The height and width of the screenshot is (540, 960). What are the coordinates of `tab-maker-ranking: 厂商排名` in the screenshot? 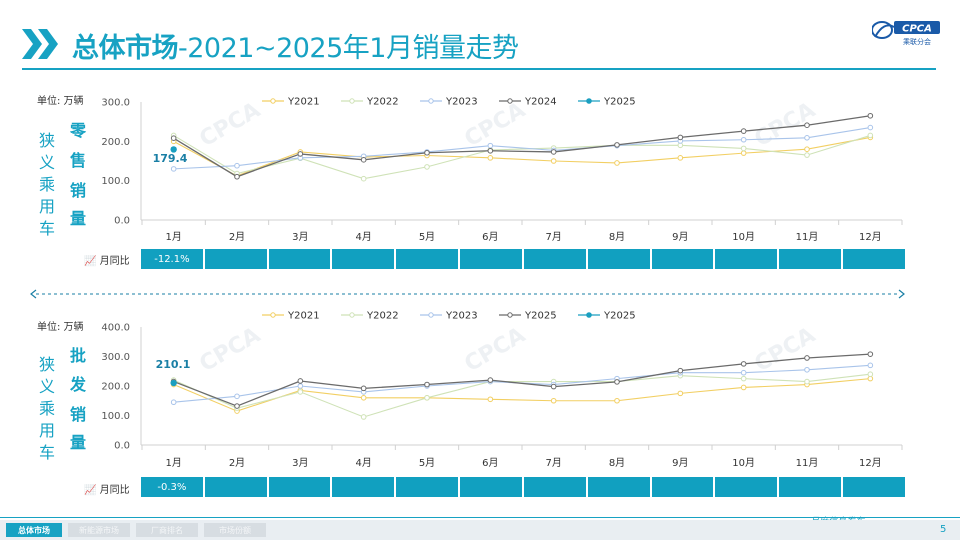 It's located at (167, 530).